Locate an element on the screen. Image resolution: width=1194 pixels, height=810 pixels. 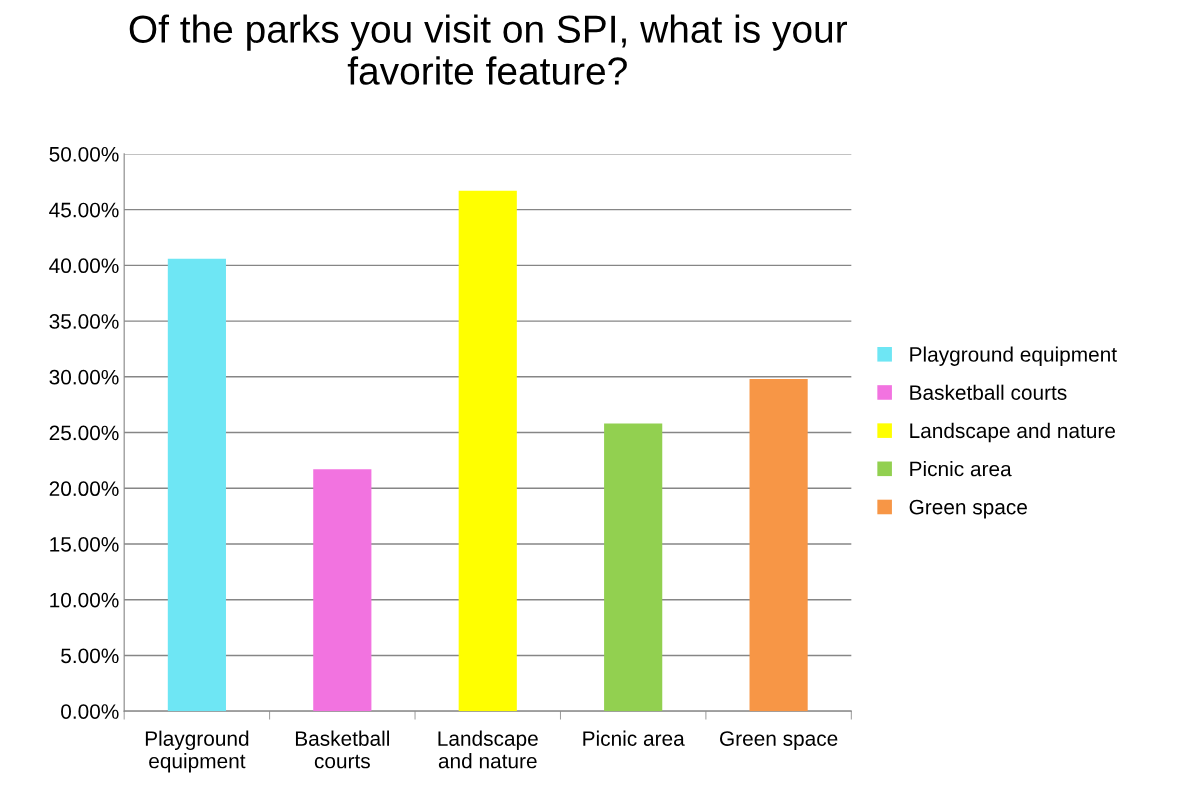
x-tick-label: Picnic area is located at coordinates (634, 738).